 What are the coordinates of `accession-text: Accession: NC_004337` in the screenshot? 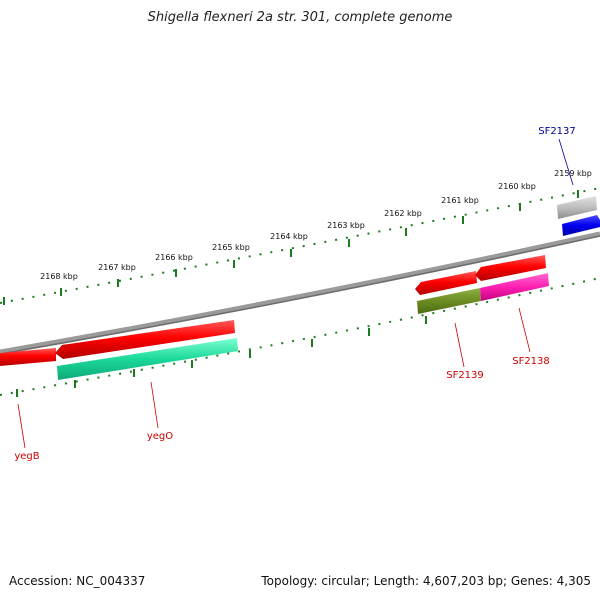 It's located at (77, 581).